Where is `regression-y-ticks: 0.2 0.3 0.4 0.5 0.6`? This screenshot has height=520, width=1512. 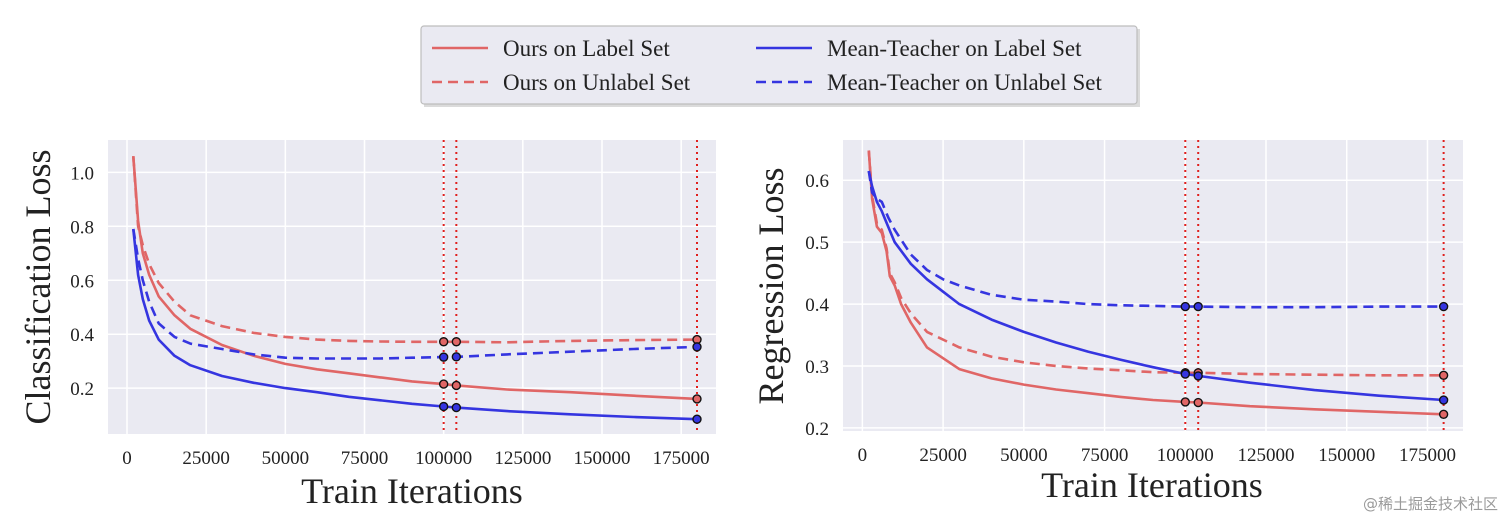 regression-y-ticks: 0.2 0.3 0.4 0.5 0.6 is located at coordinates (817, 305).